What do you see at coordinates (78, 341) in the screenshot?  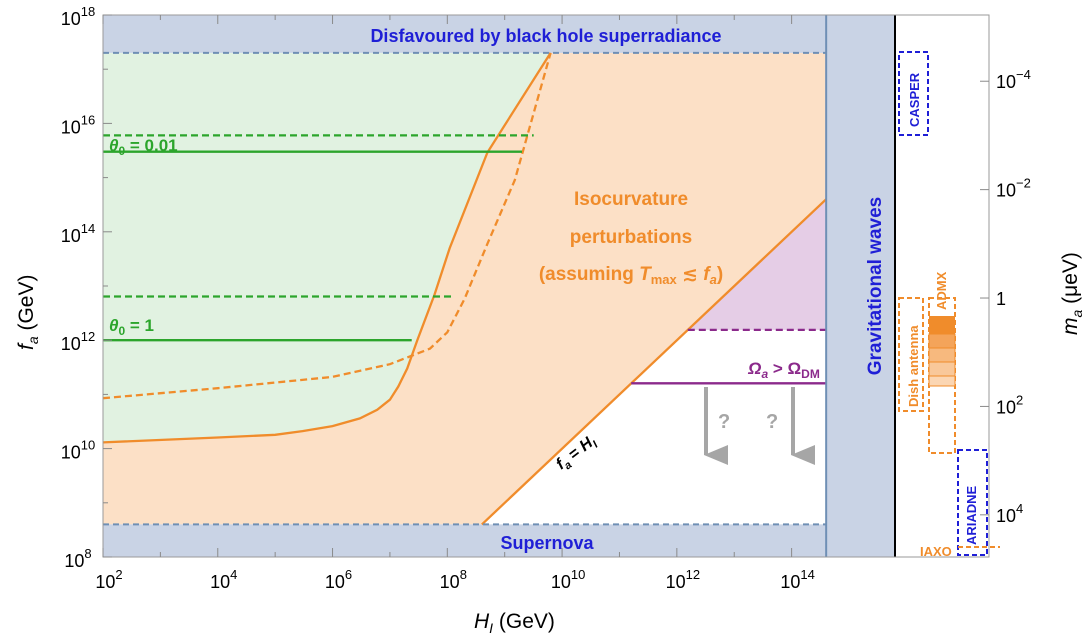 I see `y-tick-label: 1012` at bounding box center [78, 341].